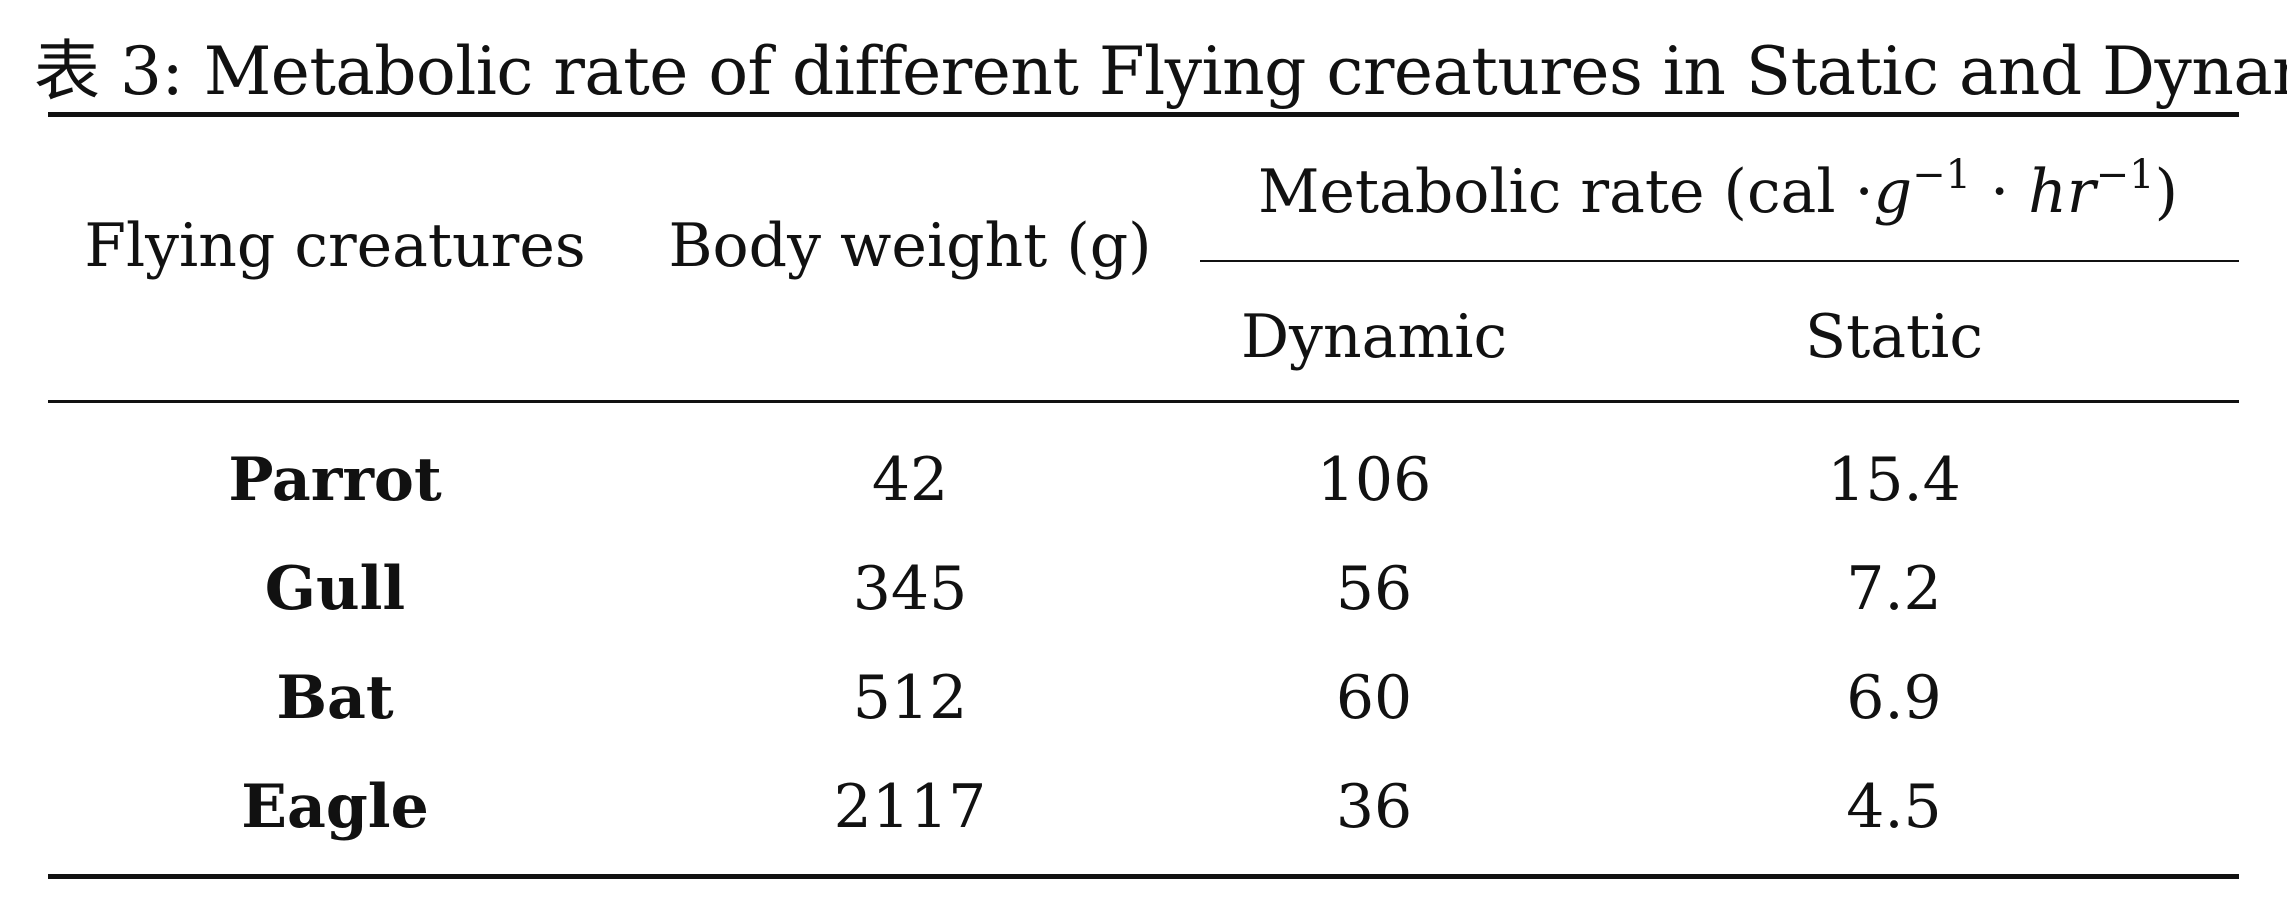  I want to click on cell-static: 4.5, so click(1894, 807).